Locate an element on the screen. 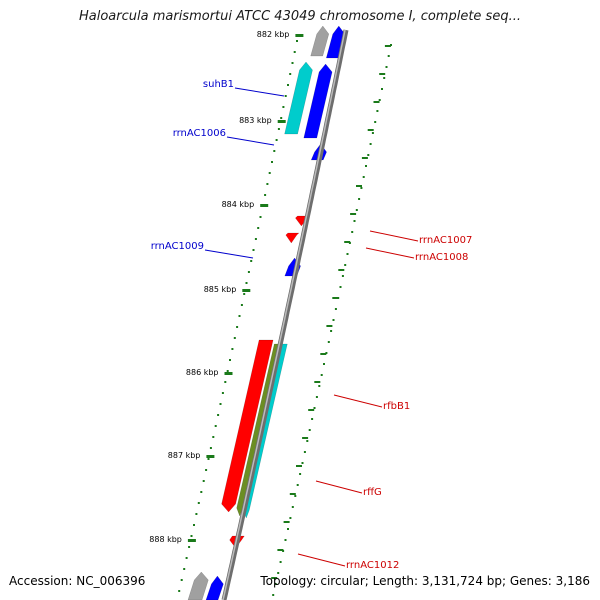 The image size is (600, 600). scale-tick-label: 883 kbp is located at coordinates (255, 120).